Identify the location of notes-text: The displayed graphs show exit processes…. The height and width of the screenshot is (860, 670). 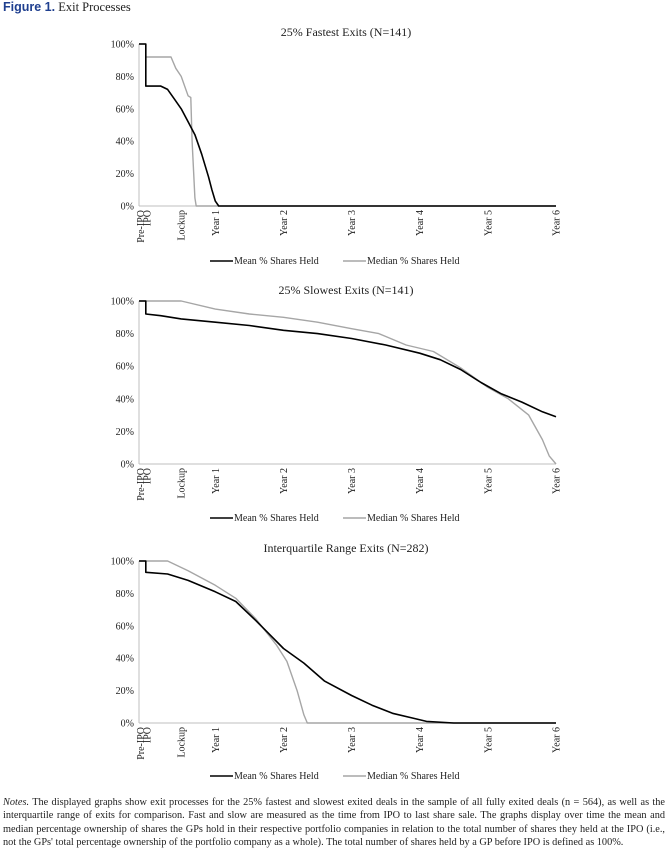
(334, 823).